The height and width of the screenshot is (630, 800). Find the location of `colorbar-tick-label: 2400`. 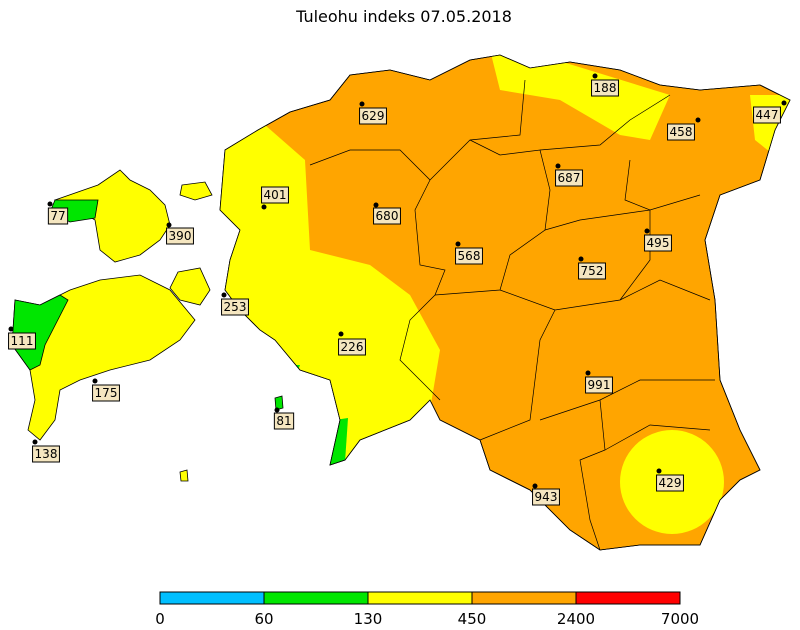

colorbar-tick-label: 2400 is located at coordinates (576, 619).